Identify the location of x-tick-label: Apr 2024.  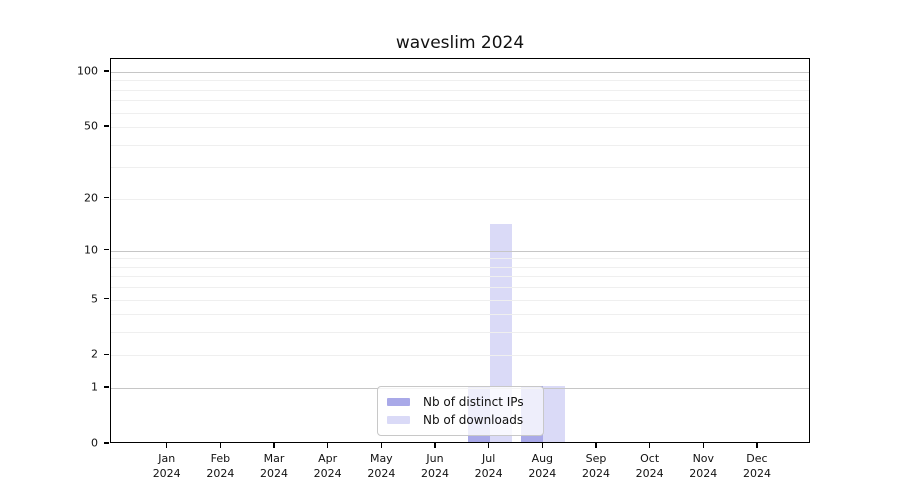
(327, 466).